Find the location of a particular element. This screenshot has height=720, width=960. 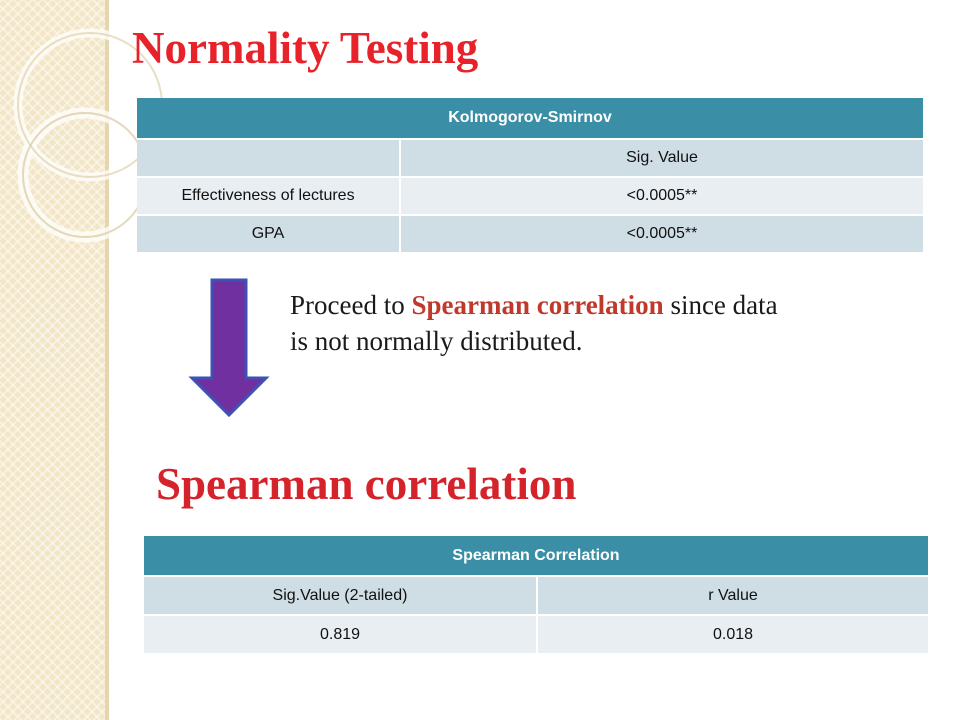

table-row: Sig. Value is located at coordinates (530, 159).